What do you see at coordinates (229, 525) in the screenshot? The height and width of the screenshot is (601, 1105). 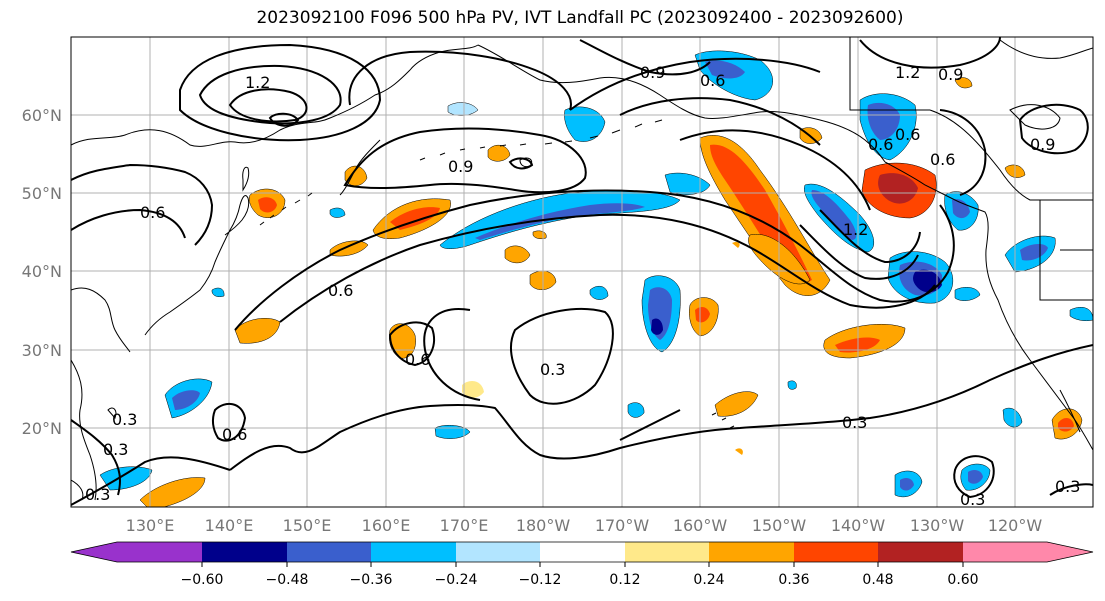 I see `lon-tick-label: 140°E` at bounding box center [229, 525].